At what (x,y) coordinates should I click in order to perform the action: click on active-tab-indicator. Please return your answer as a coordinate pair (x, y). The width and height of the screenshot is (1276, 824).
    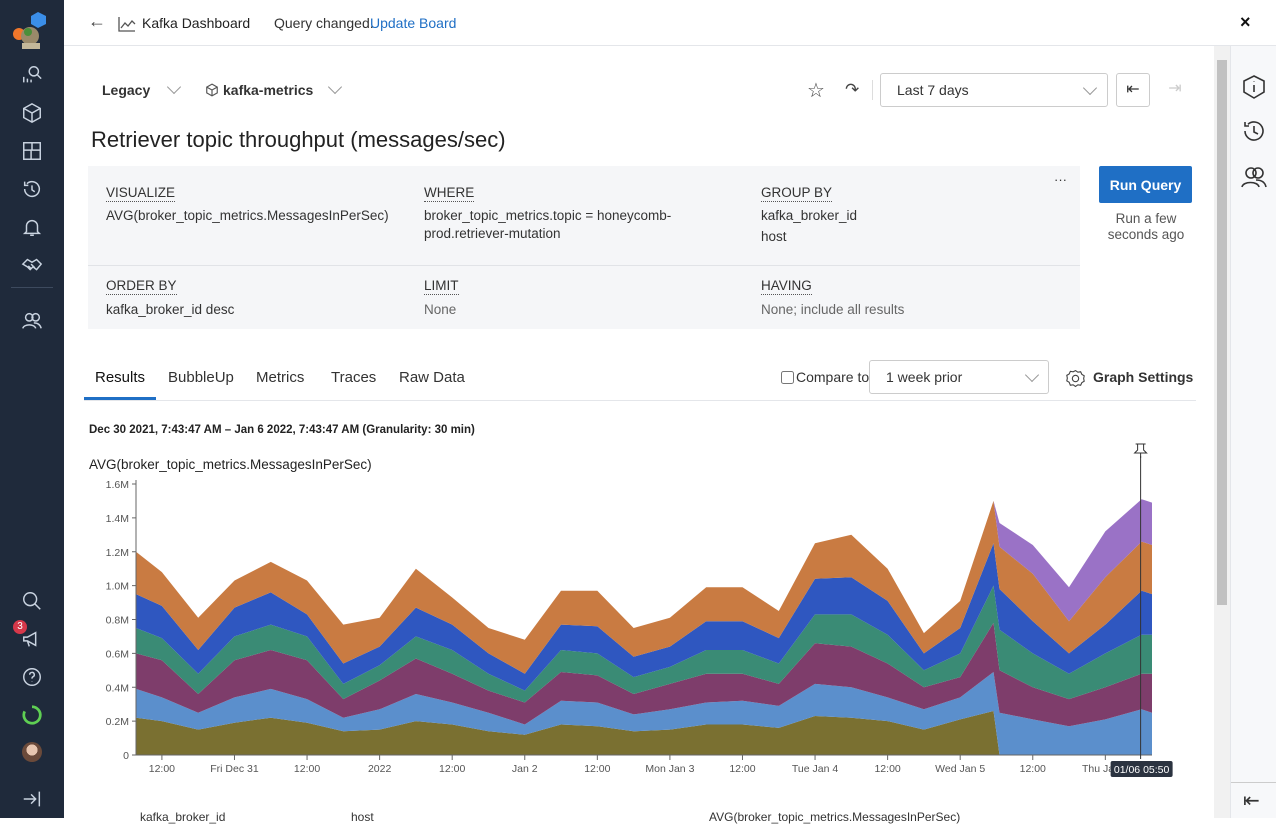
    Looking at the image, I should click on (120, 398).